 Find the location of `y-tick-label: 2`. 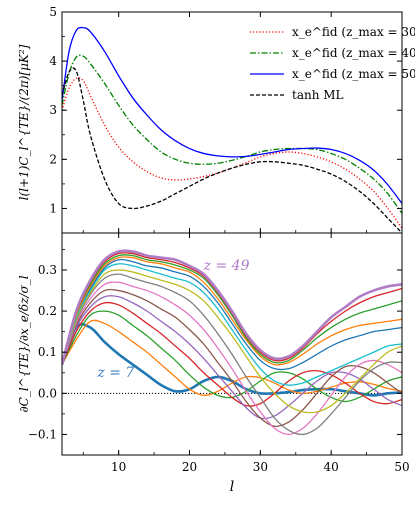

y-tick-label: 2 is located at coordinates (53, 159).